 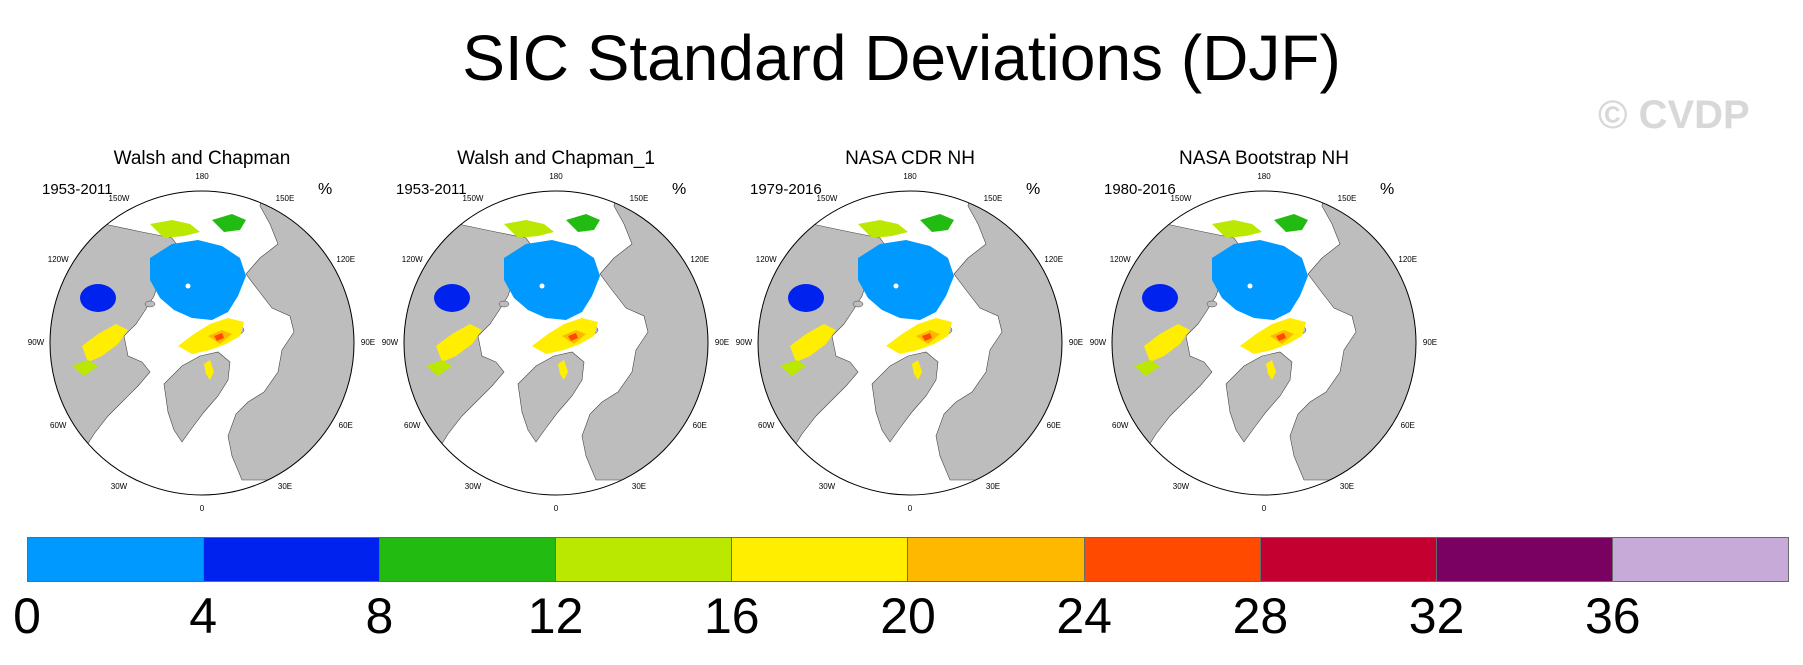 What do you see at coordinates (203, 616) in the screenshot?
I see `colorbar-tick-label: 4` at bounding box center [203, 616].